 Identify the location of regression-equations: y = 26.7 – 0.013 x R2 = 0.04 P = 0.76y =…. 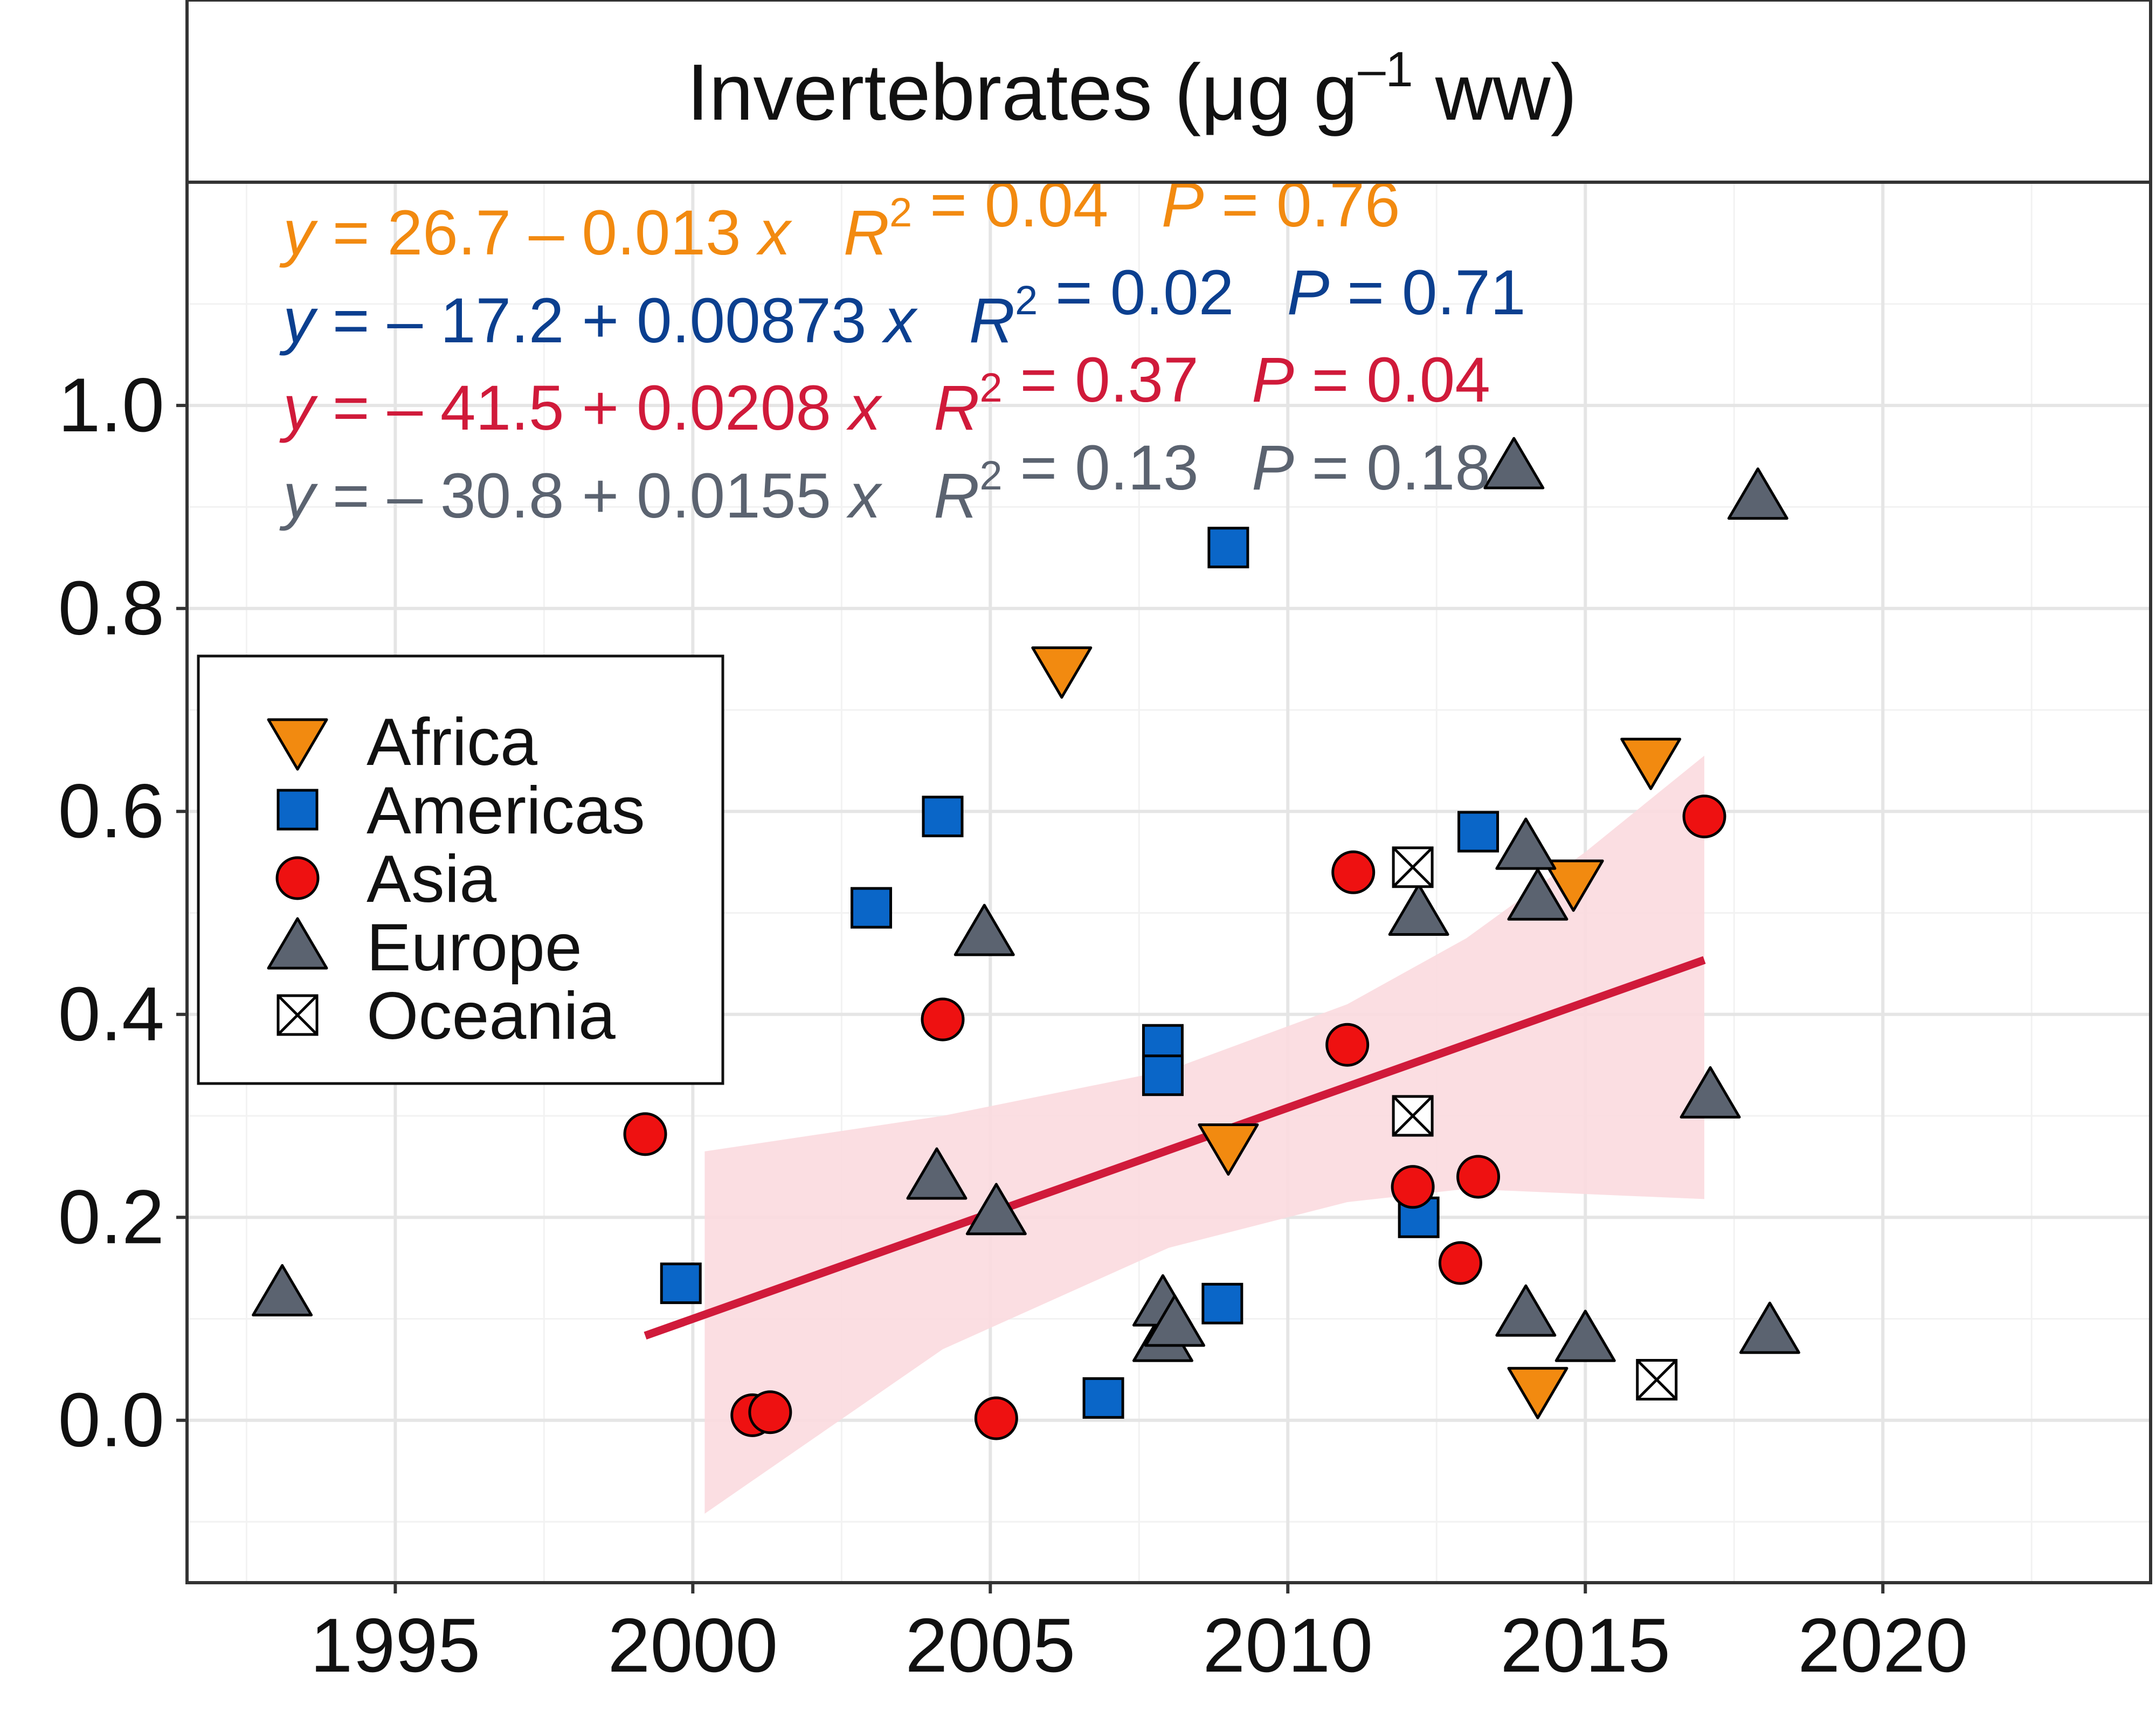
(902, 350).